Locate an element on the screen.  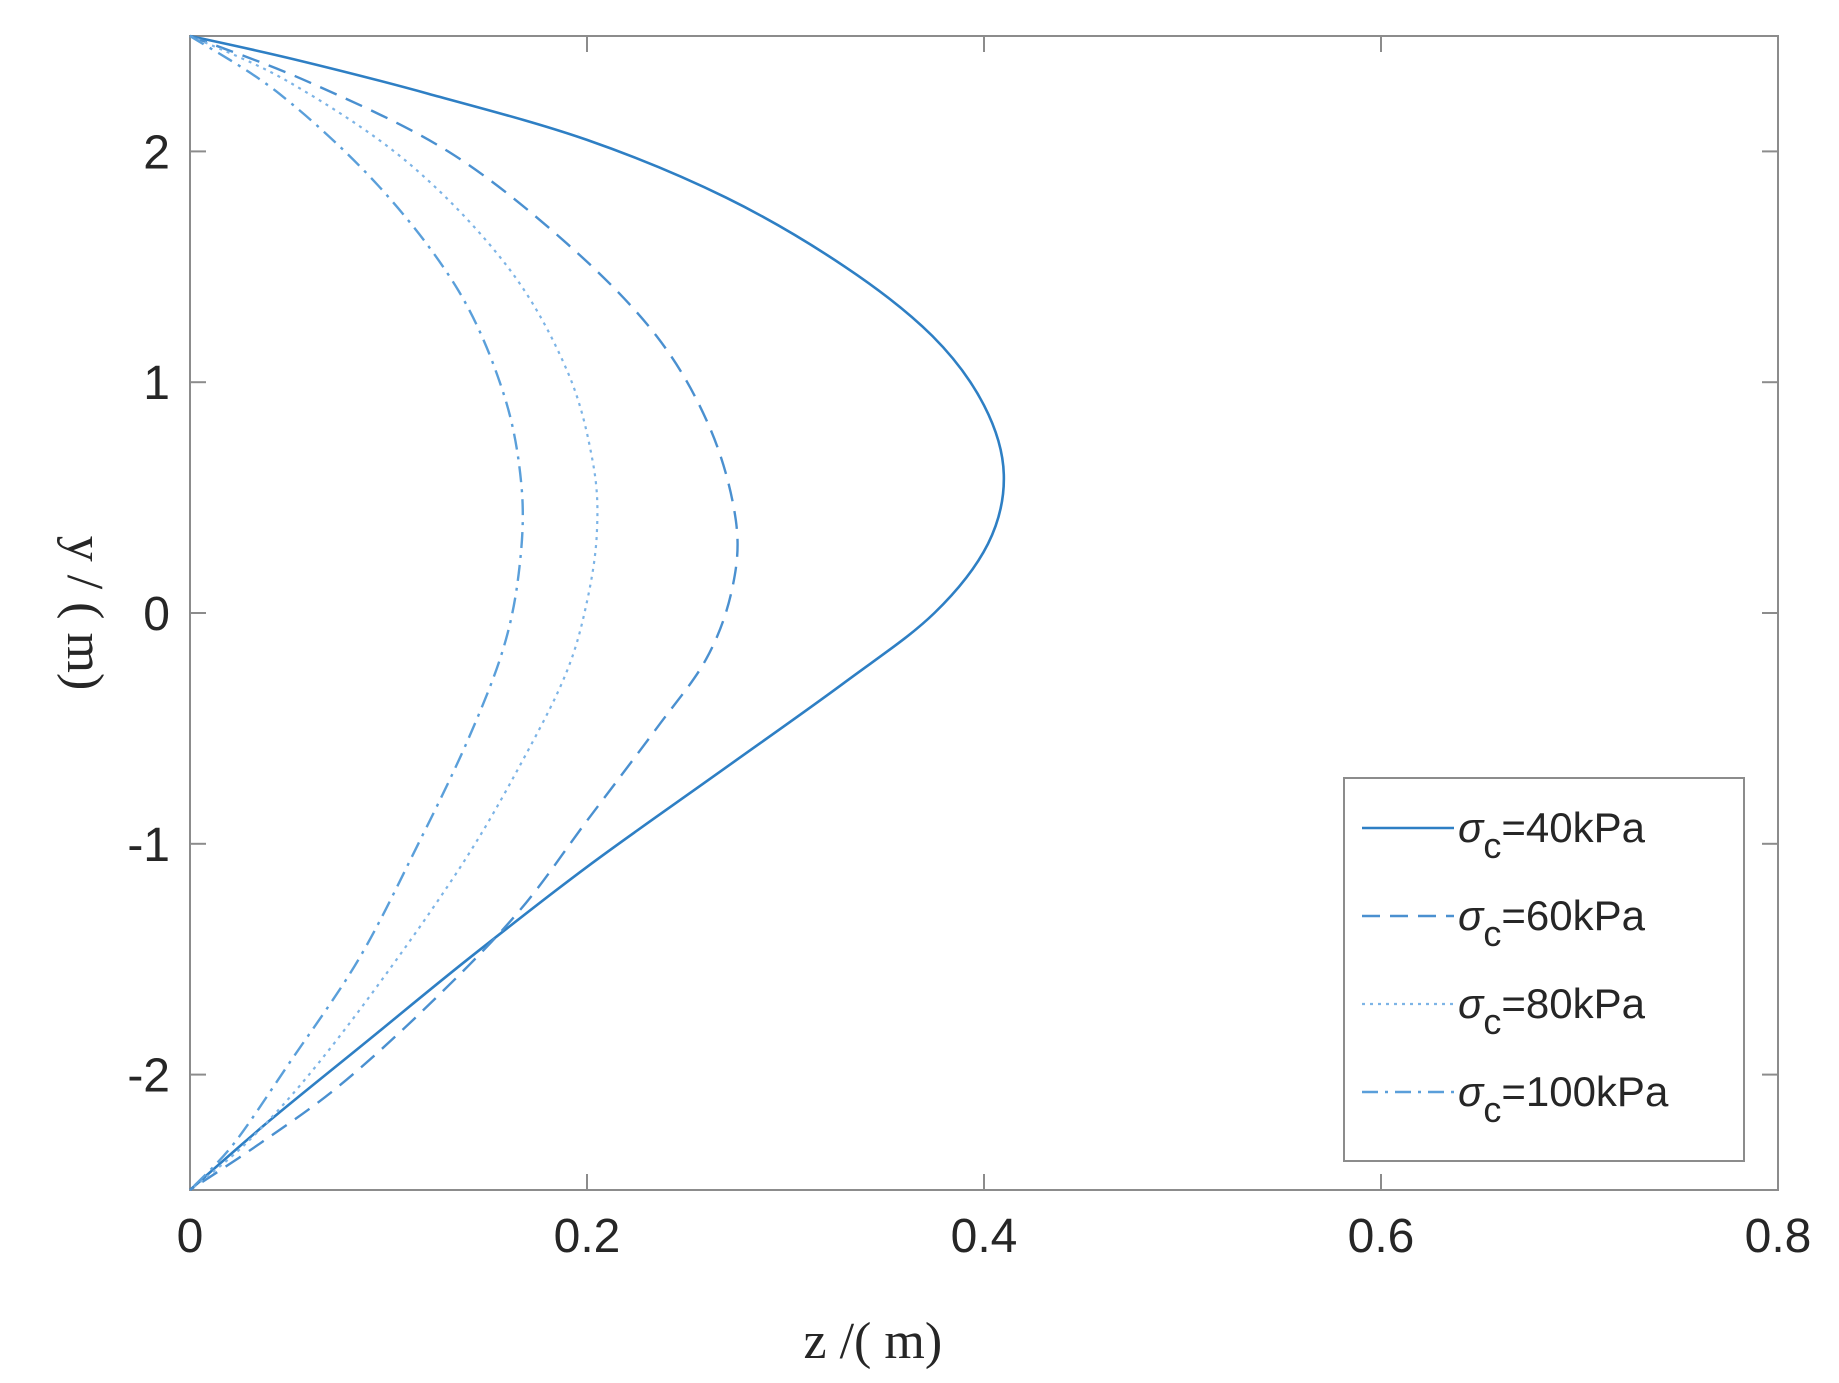
legend-entry: σc=80kPa is located at coordinates (1504, 1011).